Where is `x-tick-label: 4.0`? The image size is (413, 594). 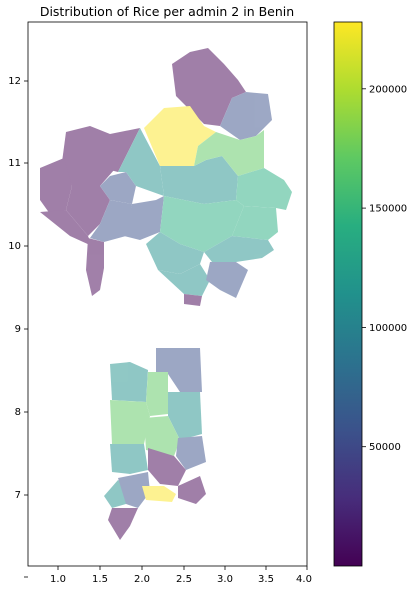
x-tick-label: 4.0 is located at coordinates (304, 579).